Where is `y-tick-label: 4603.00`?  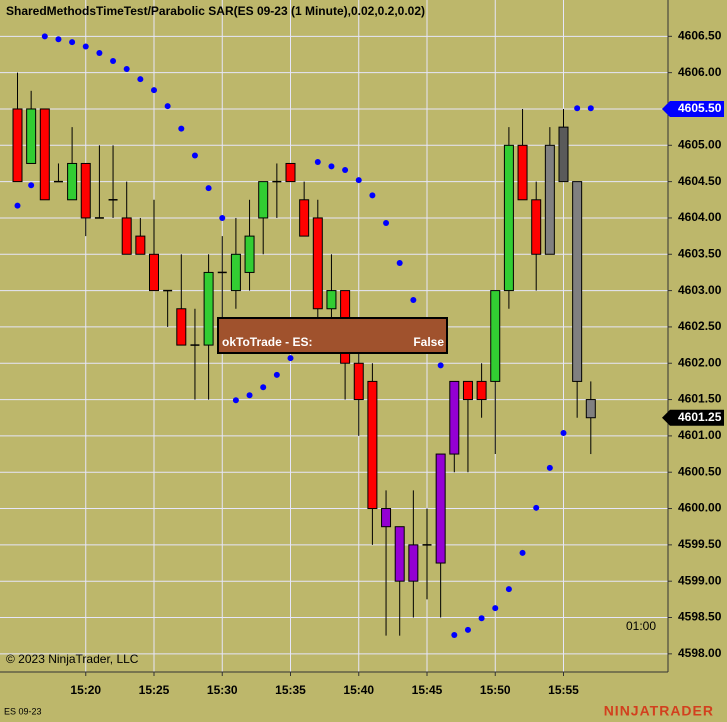 y-tick-label: 4603.00 is located at coordinates (700, 290).